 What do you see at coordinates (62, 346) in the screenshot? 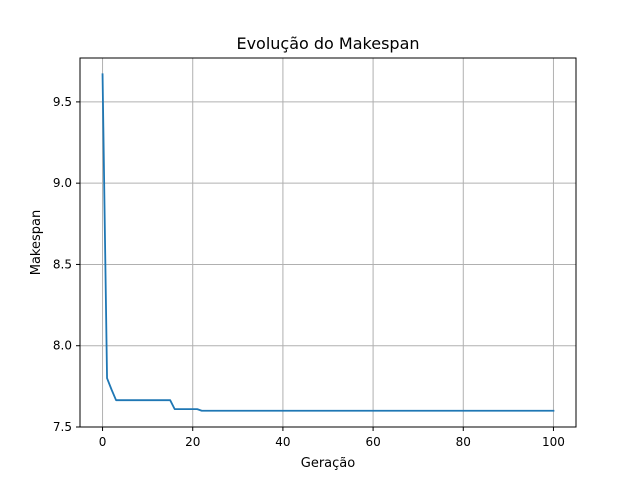
I see `y-tick-label: 8.0` at bounding box center [62, 346].